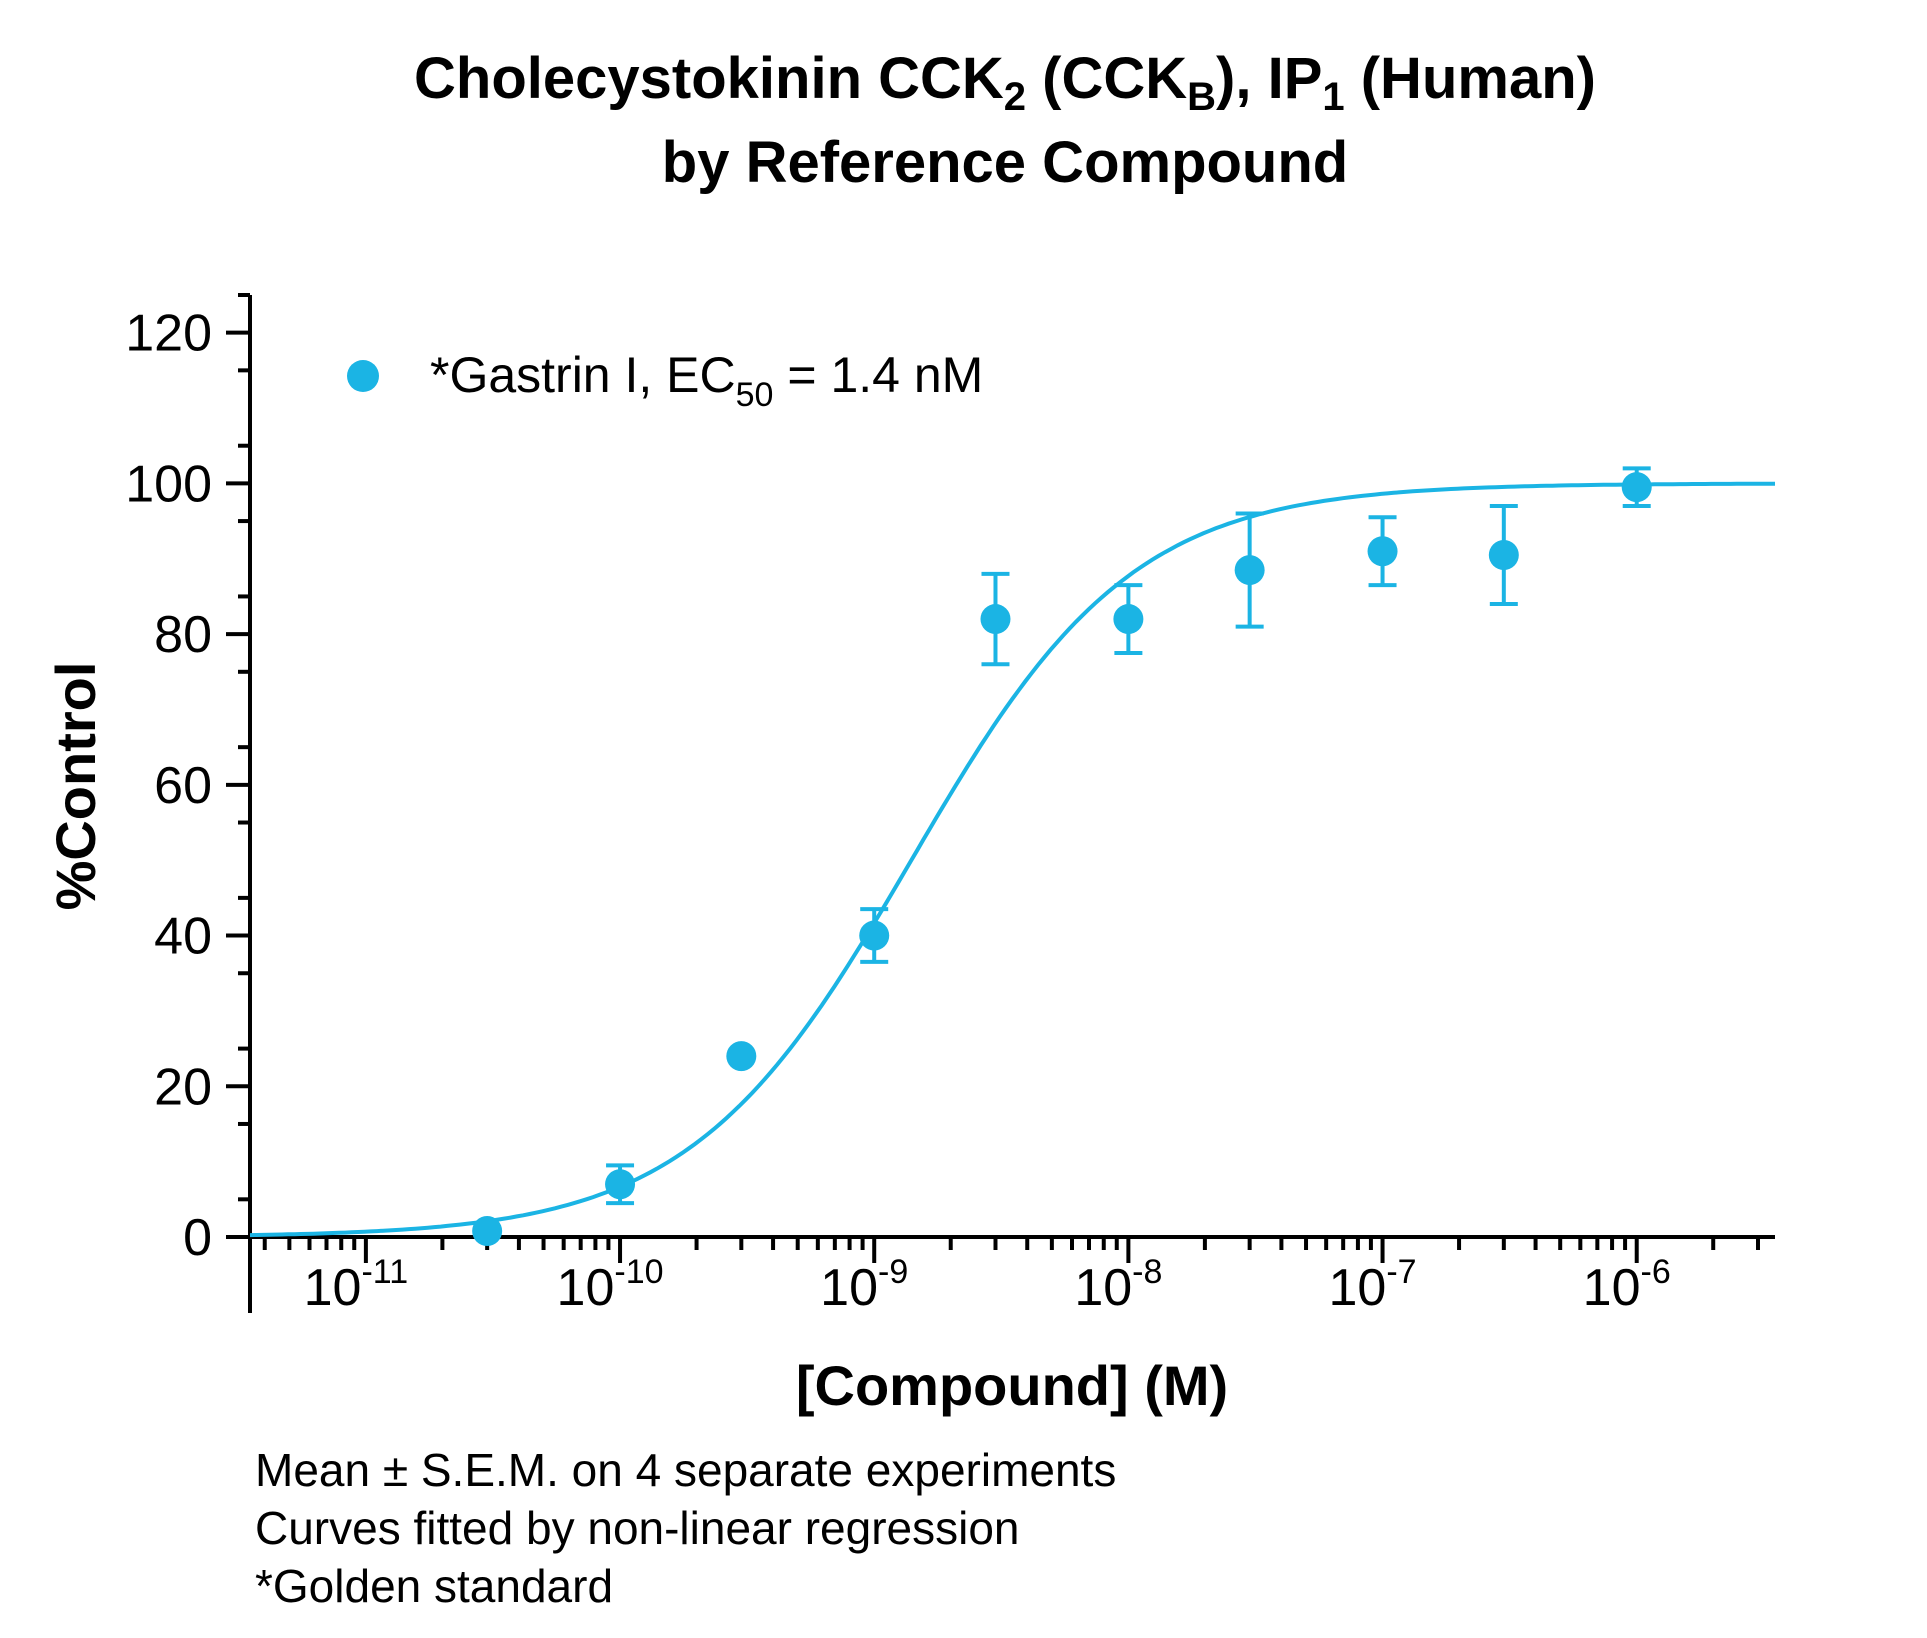  I want to click on x-tick-label: 10⁻¹¹, so click(356, 1285).